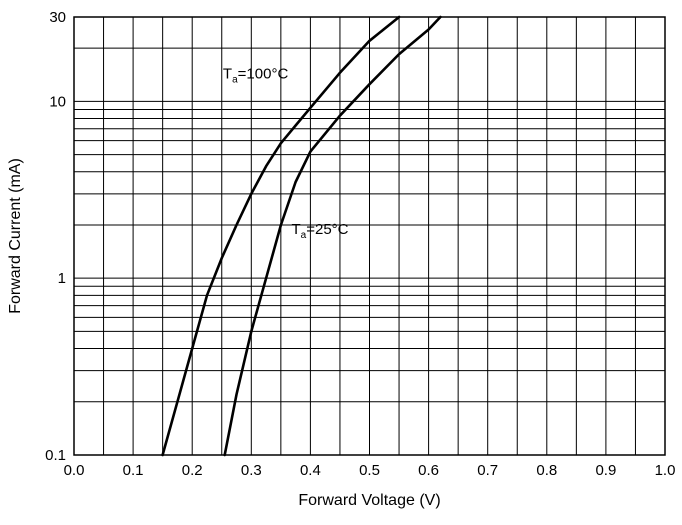 The image size is (682, 525). I want to click on y-tick-label: 0.1, so click(55, 455).